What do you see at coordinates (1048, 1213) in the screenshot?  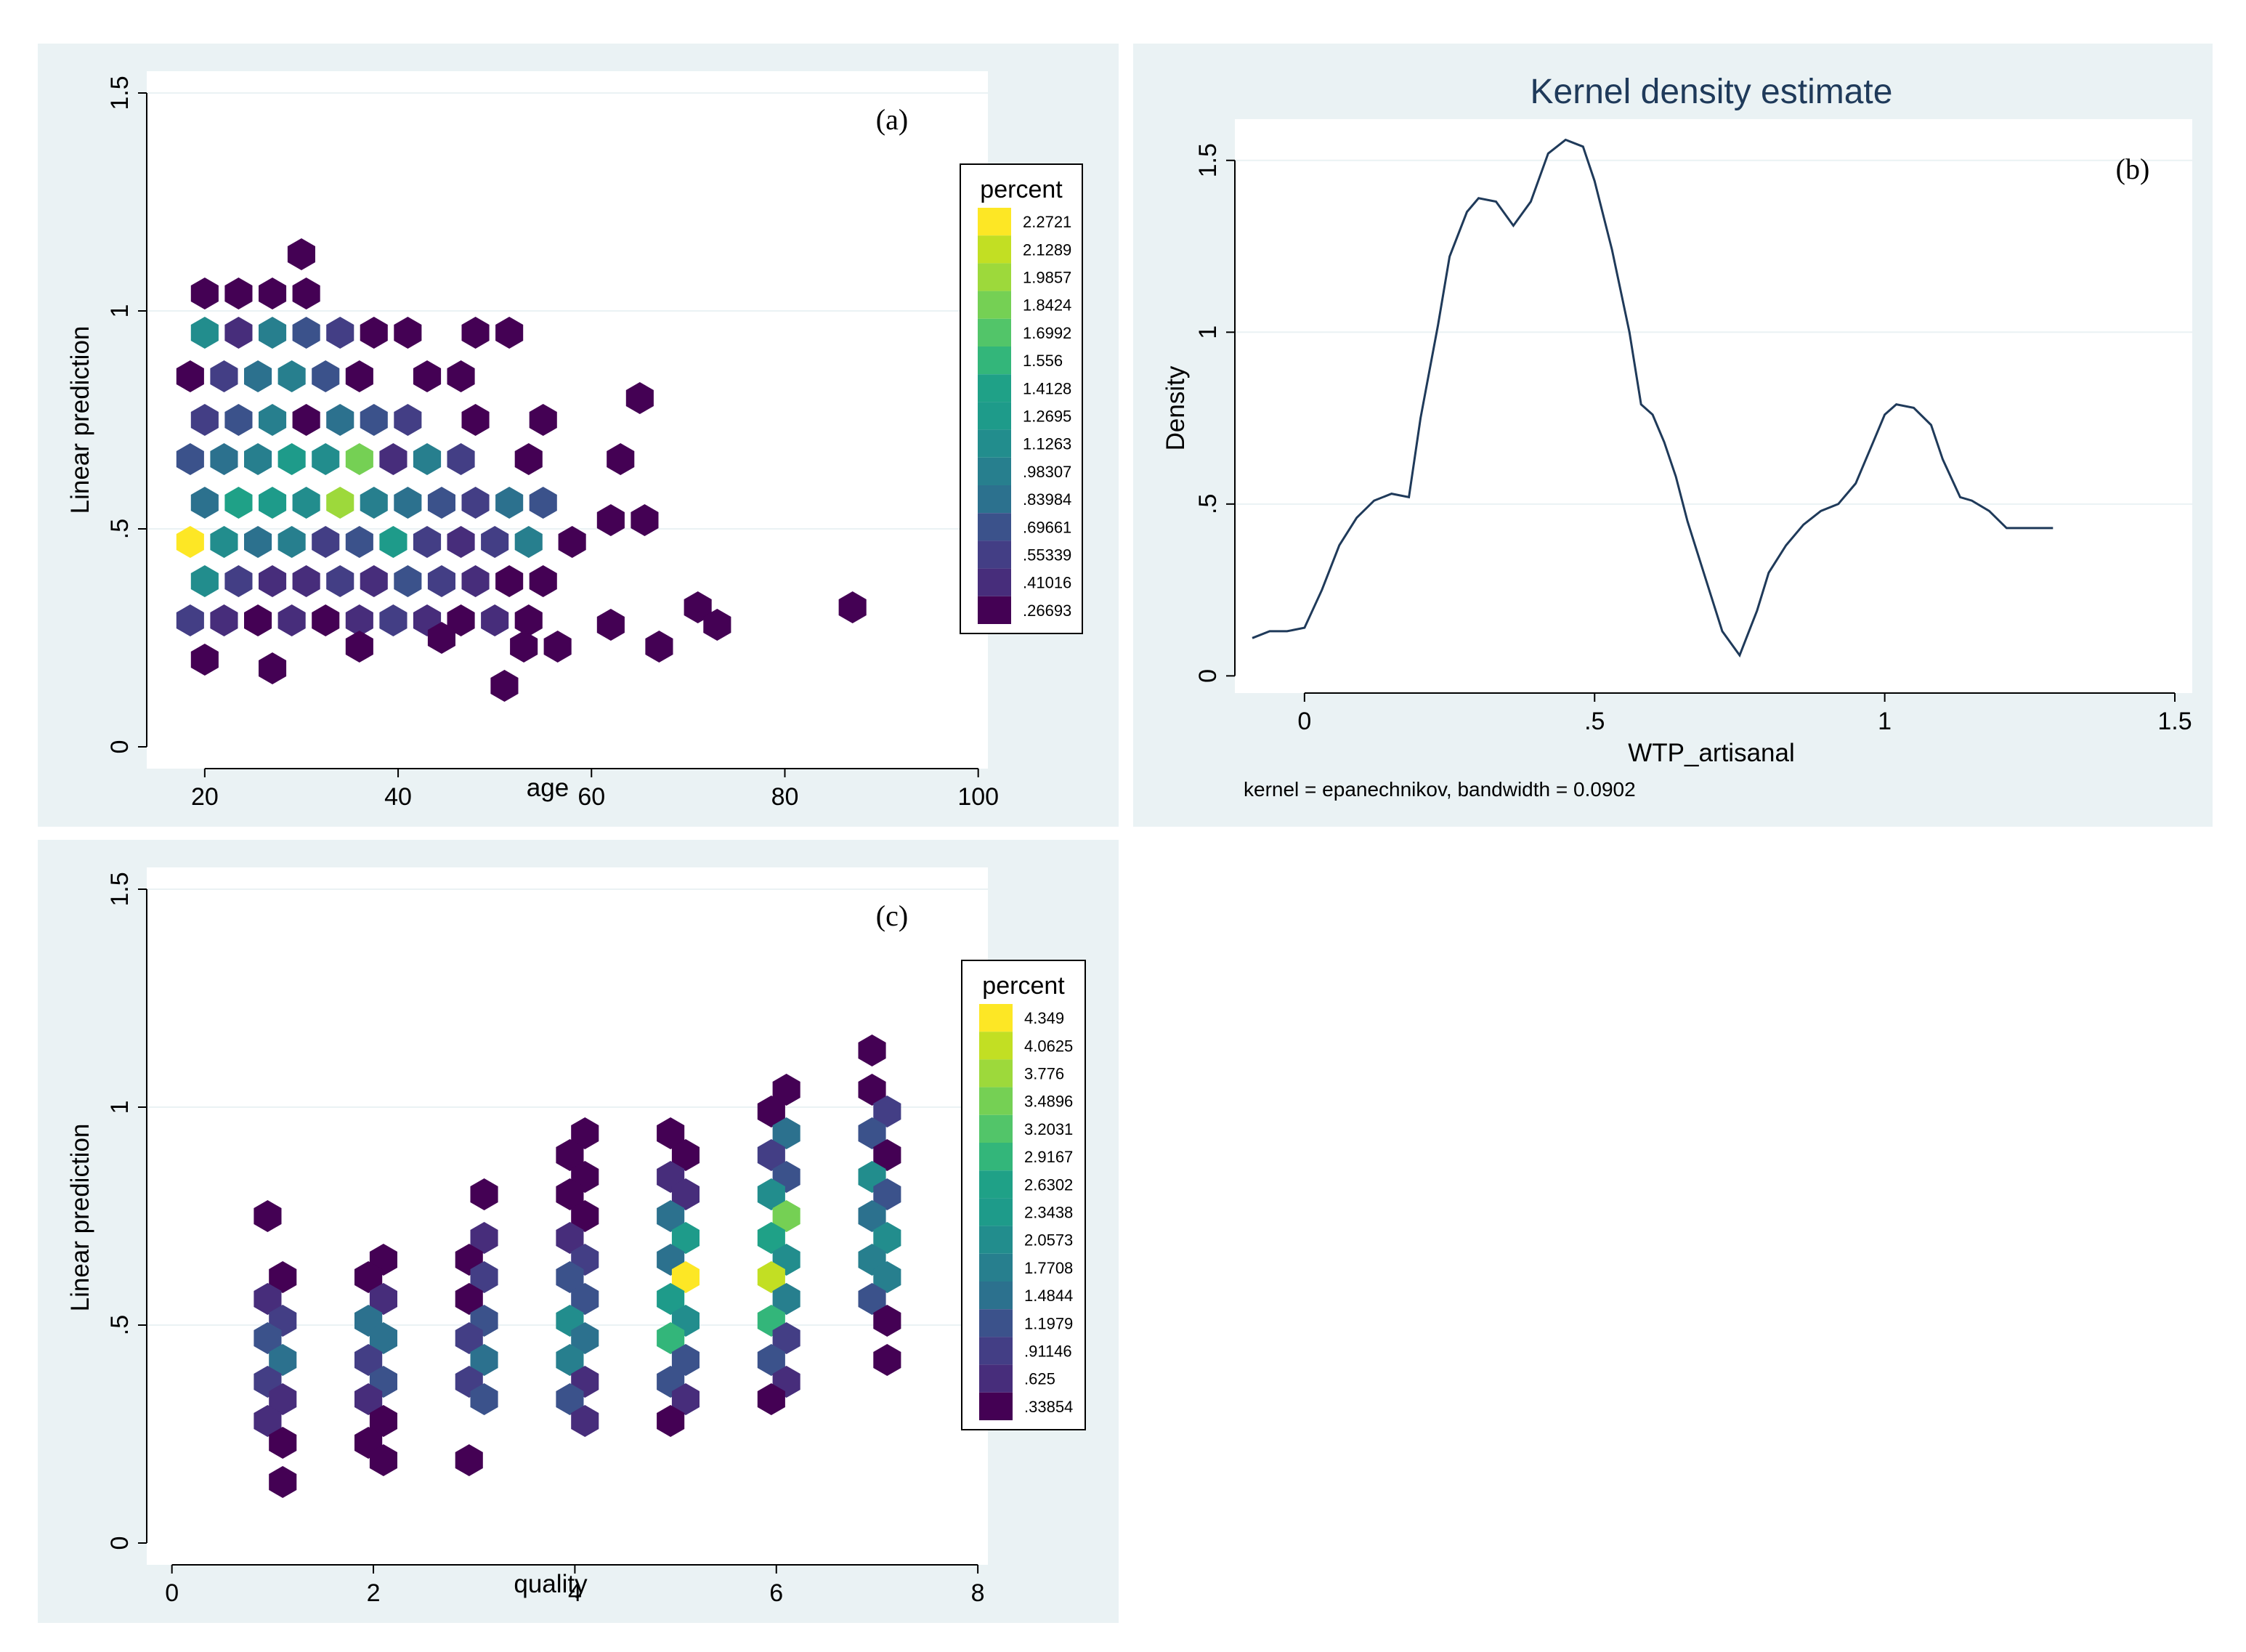 I see `legend-label: 2.3438` at bounding box center [1048, 1213].